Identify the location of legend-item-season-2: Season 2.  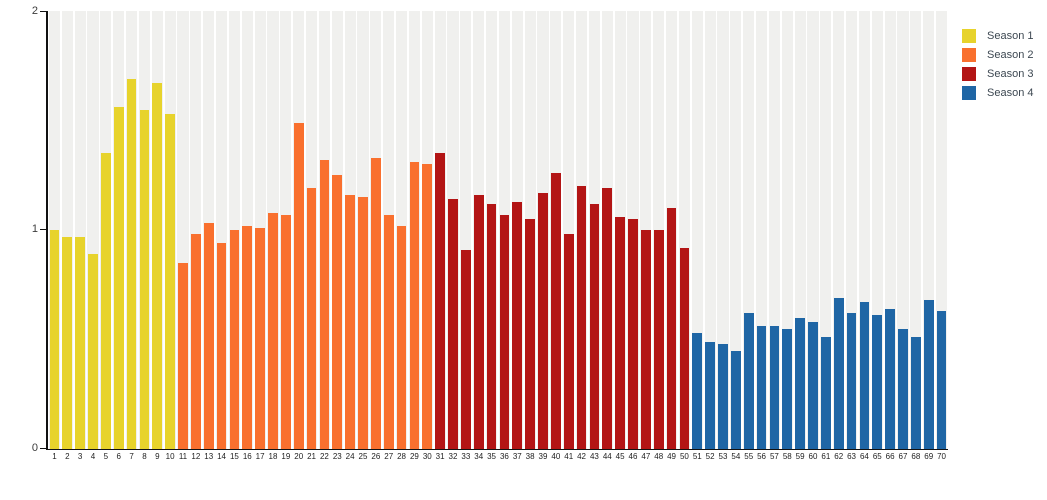
(997, 55).